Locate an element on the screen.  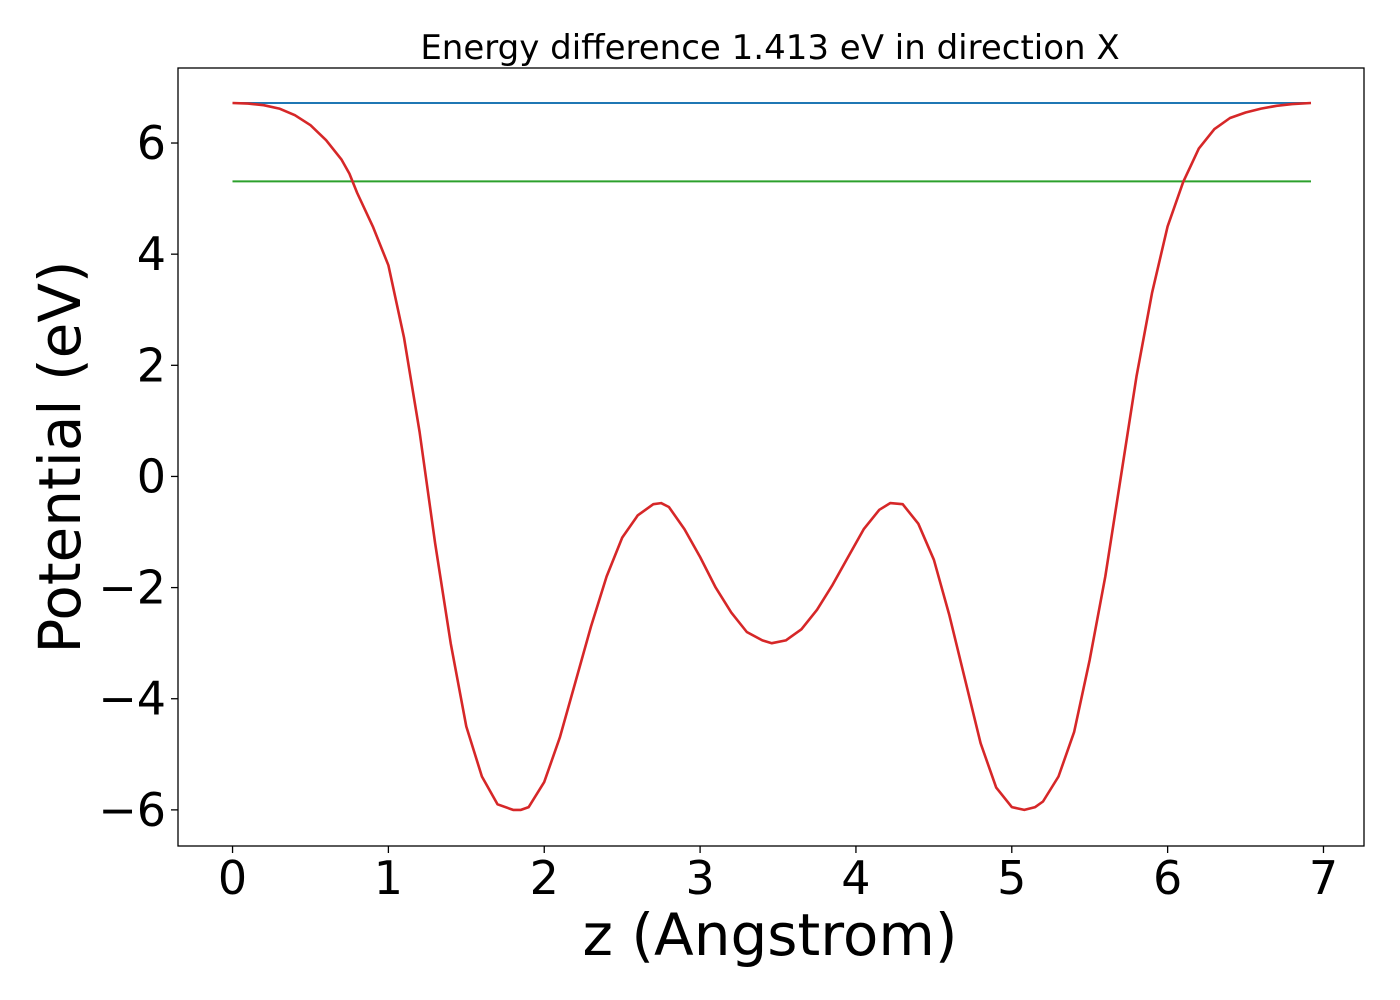
y-axis: −6 −4 −2 0 2 4 6 is located at coordinates (138, 476).